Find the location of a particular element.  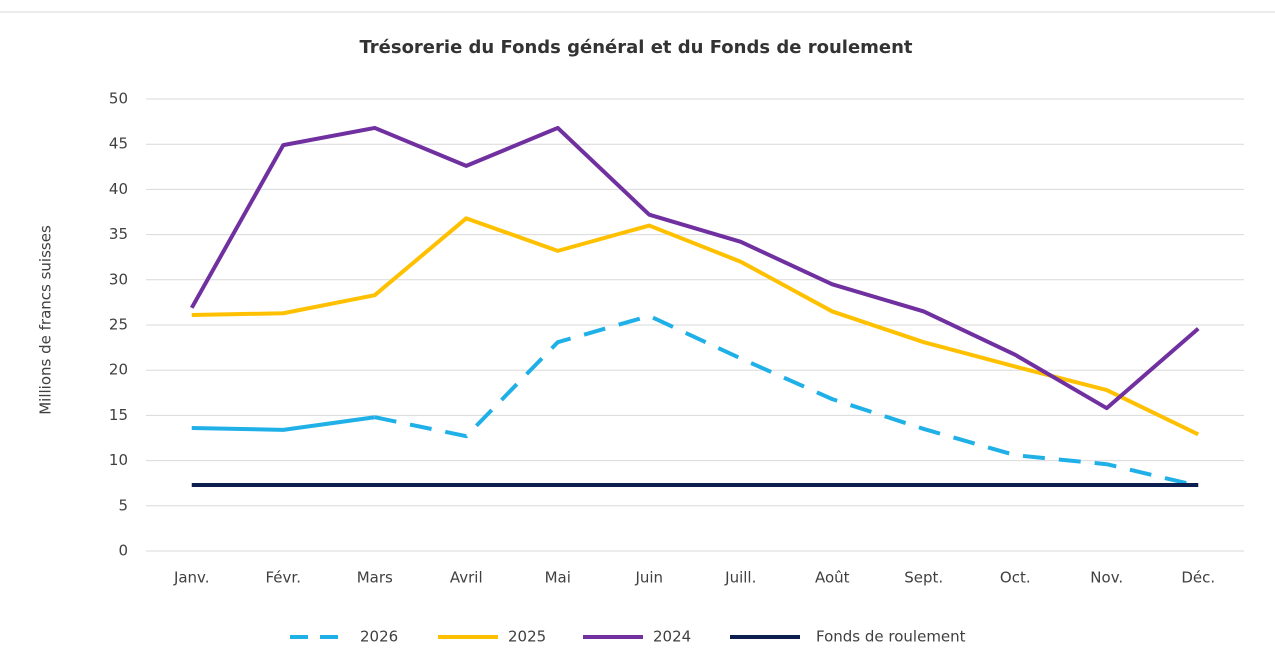

x-tick-label: Mai is located at coordinates (558, 578).